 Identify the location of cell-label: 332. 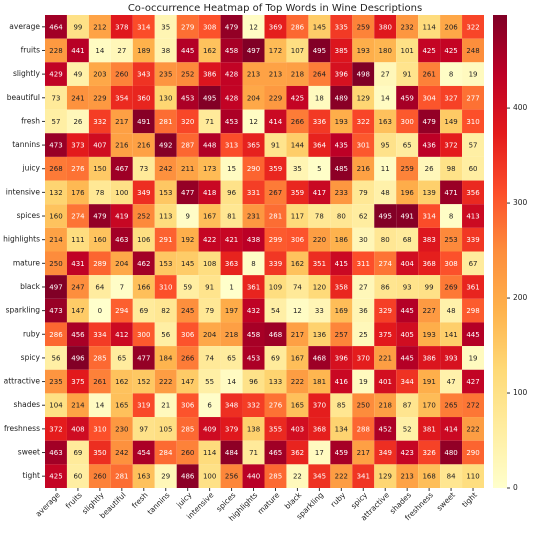
(253, 406).